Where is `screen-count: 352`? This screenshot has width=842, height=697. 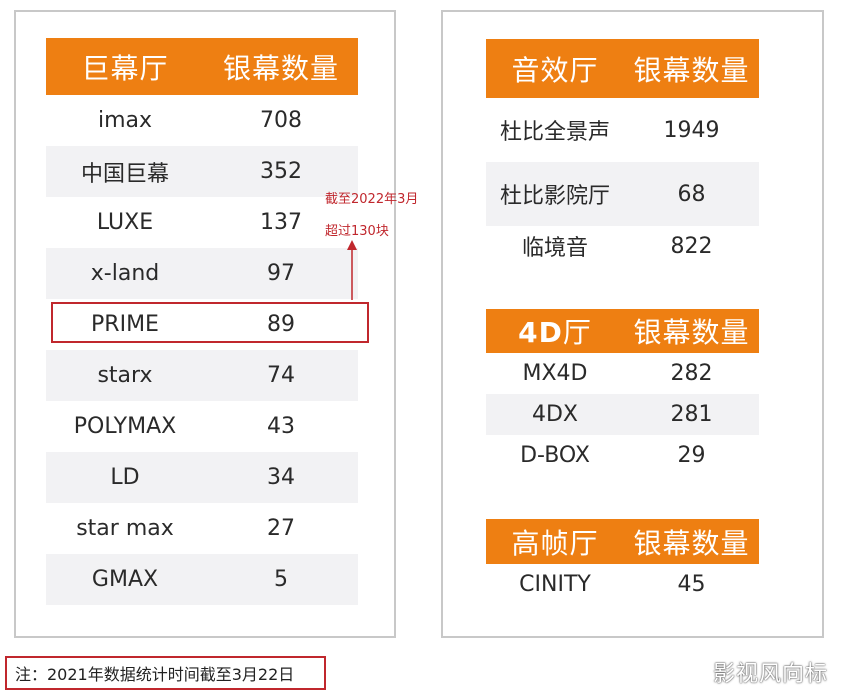 screen-count: 352 is located at coordinates (281, 171).